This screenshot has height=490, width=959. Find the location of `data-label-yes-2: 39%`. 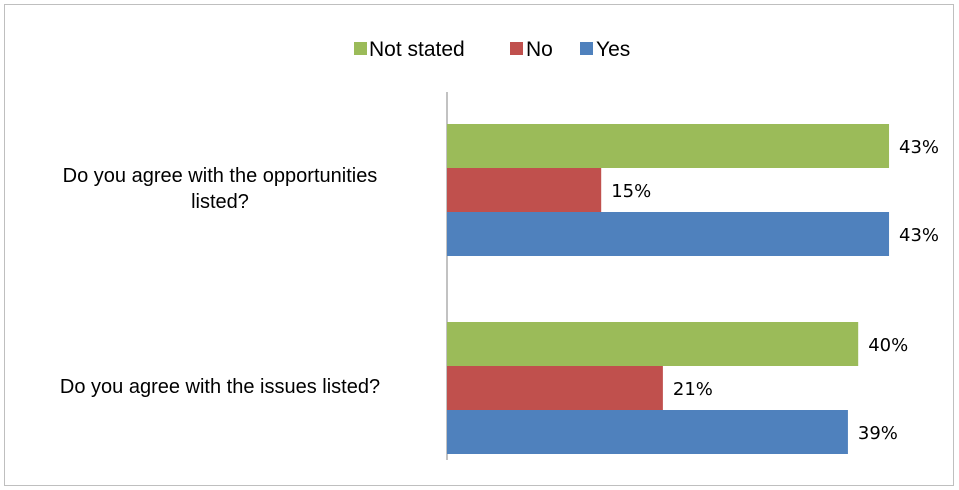

data-label-yes-2: 39% is located at coordinates (878, 433).